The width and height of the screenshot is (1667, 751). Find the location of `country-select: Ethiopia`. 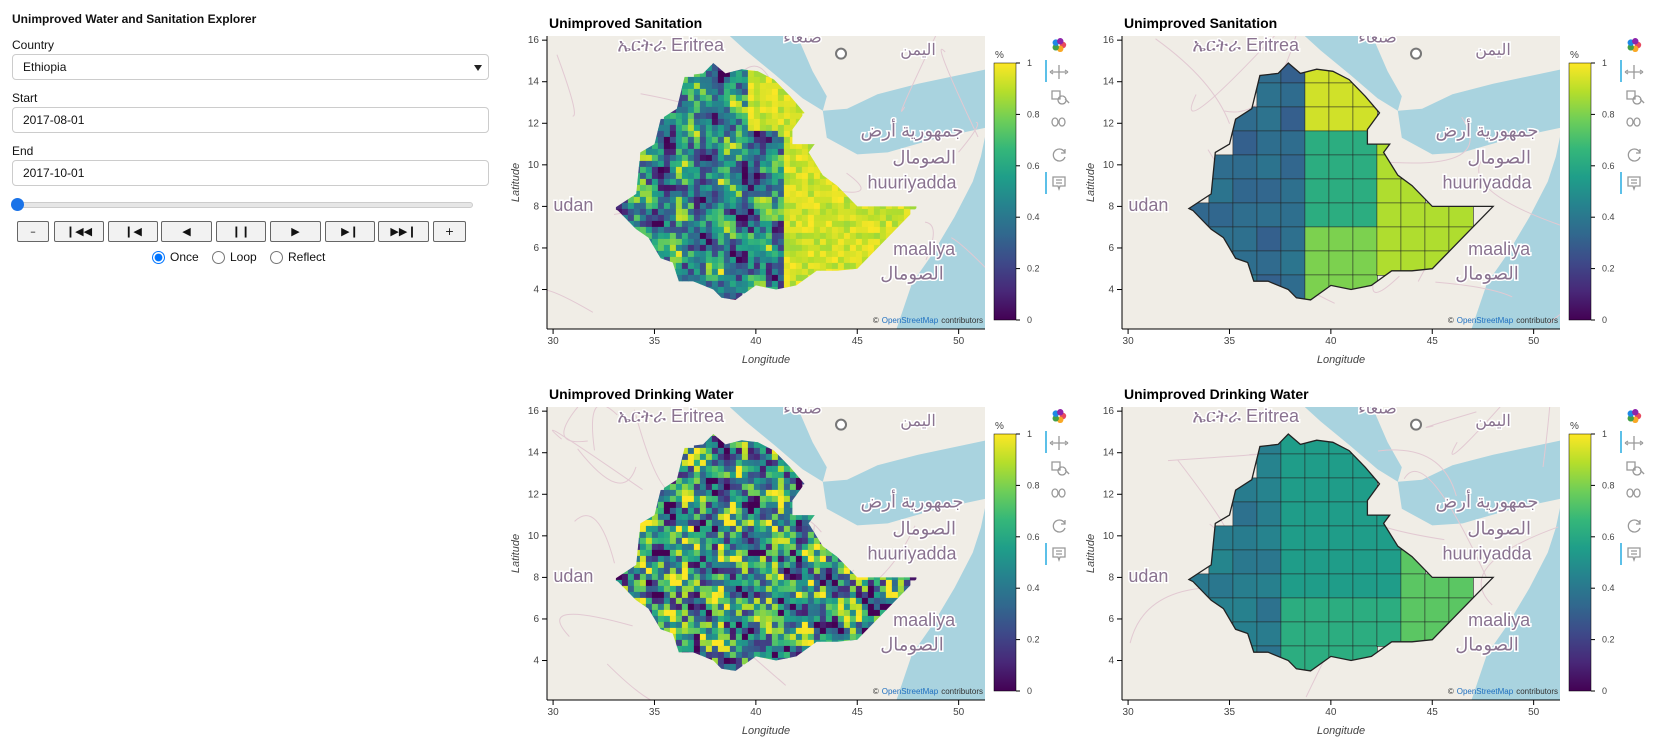

country-select: Ethiopia is located at coordinates (250, 67).